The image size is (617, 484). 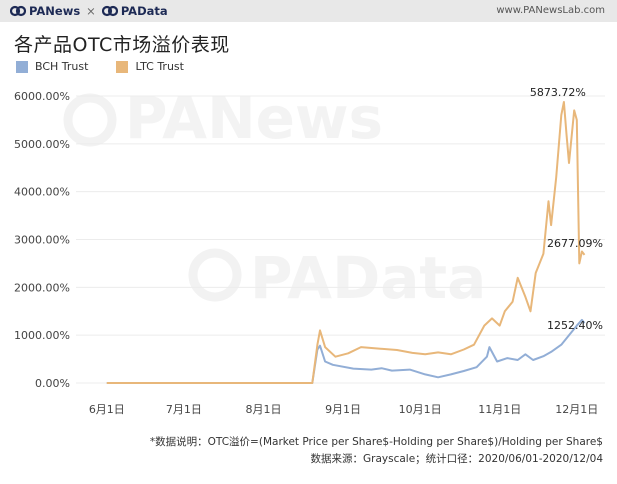 What do you see at coordinates (254, 118) in the screenshot?
I see `watermark-panews: PANews` at bounding box center [254, 118].